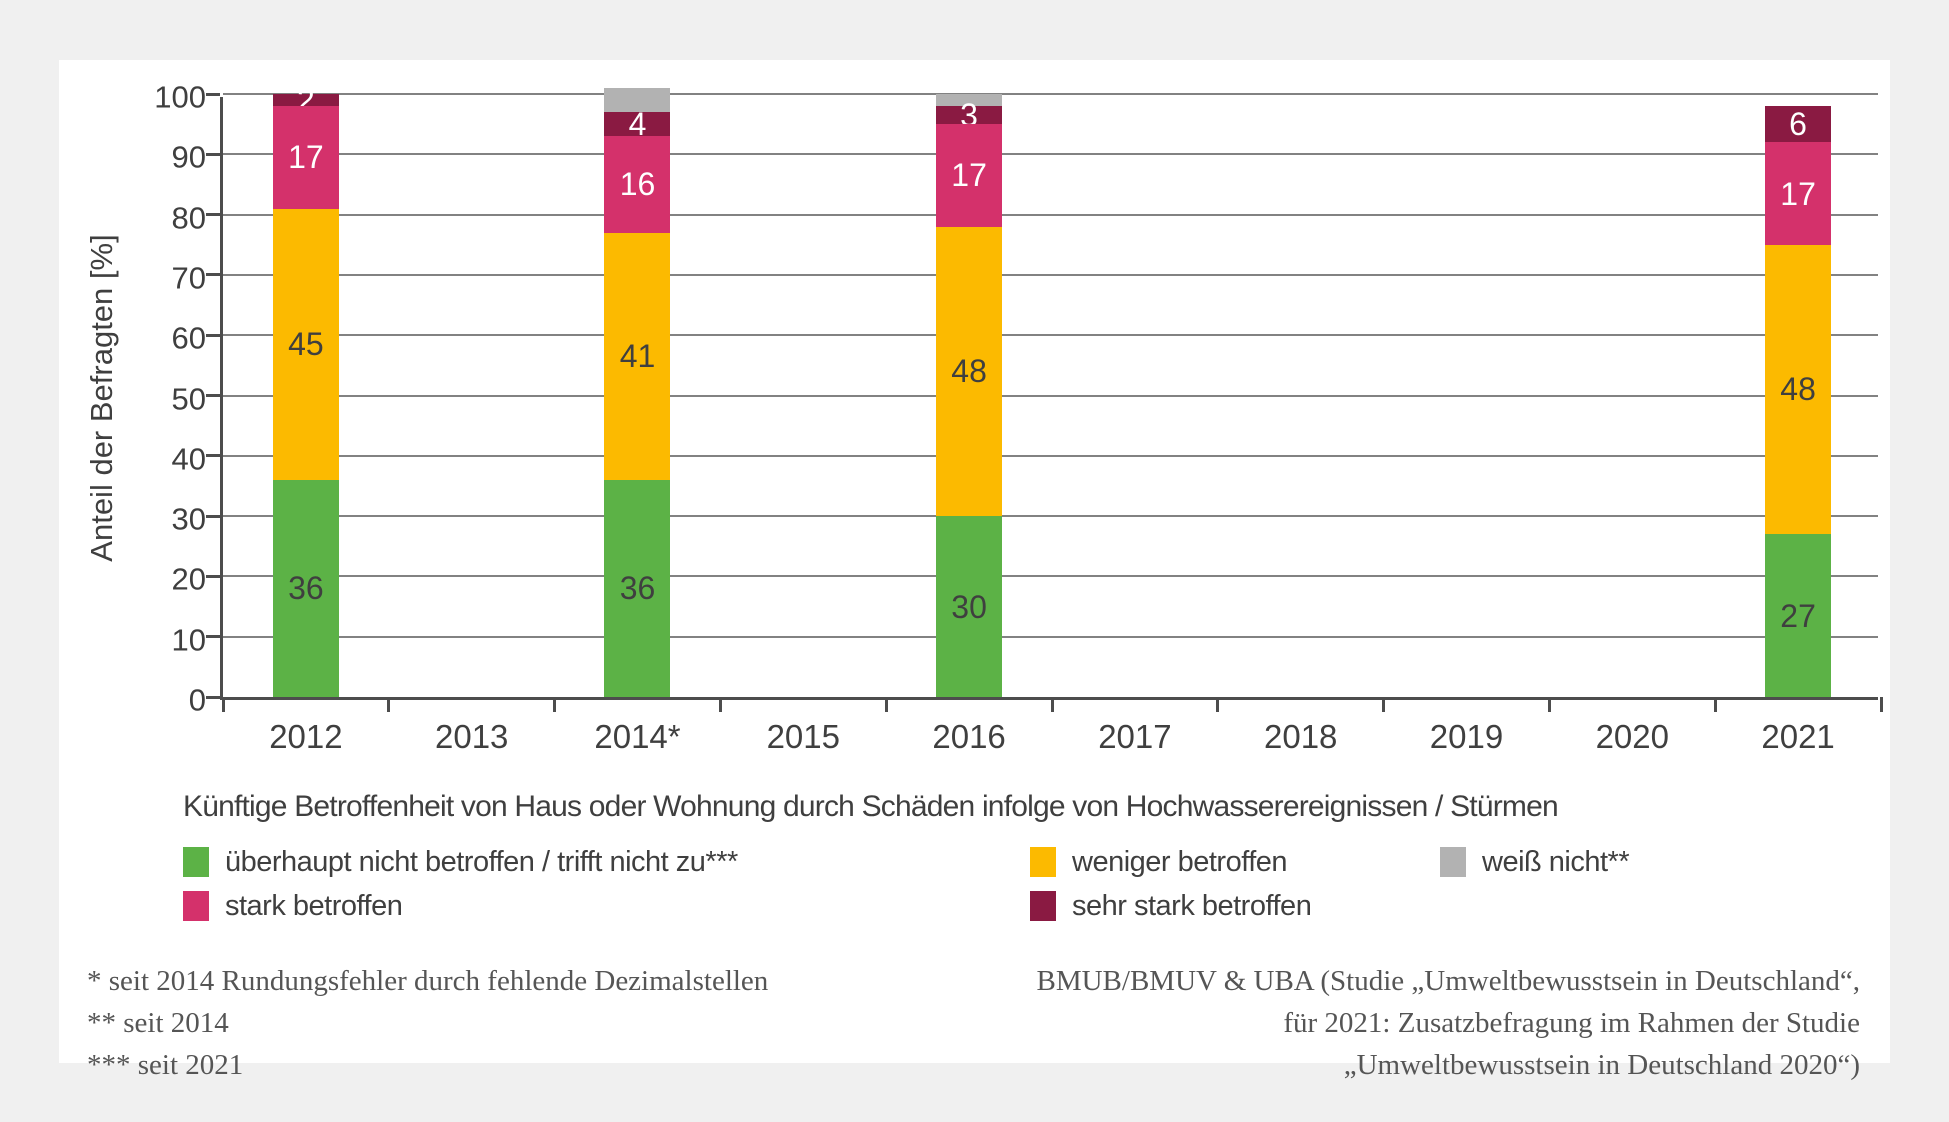  I want to click on x-category-label: 2021, so click(1798, 736).